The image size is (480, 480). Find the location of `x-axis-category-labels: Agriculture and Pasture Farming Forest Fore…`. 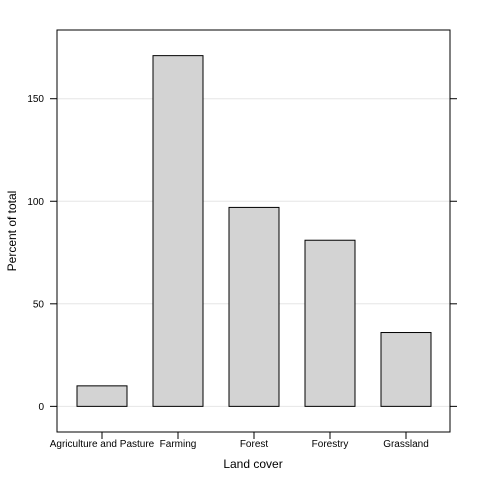

x-axis-category-labels: Agriculture and Pasture Farming Forest Fore… is located at coordinates (239, 441).